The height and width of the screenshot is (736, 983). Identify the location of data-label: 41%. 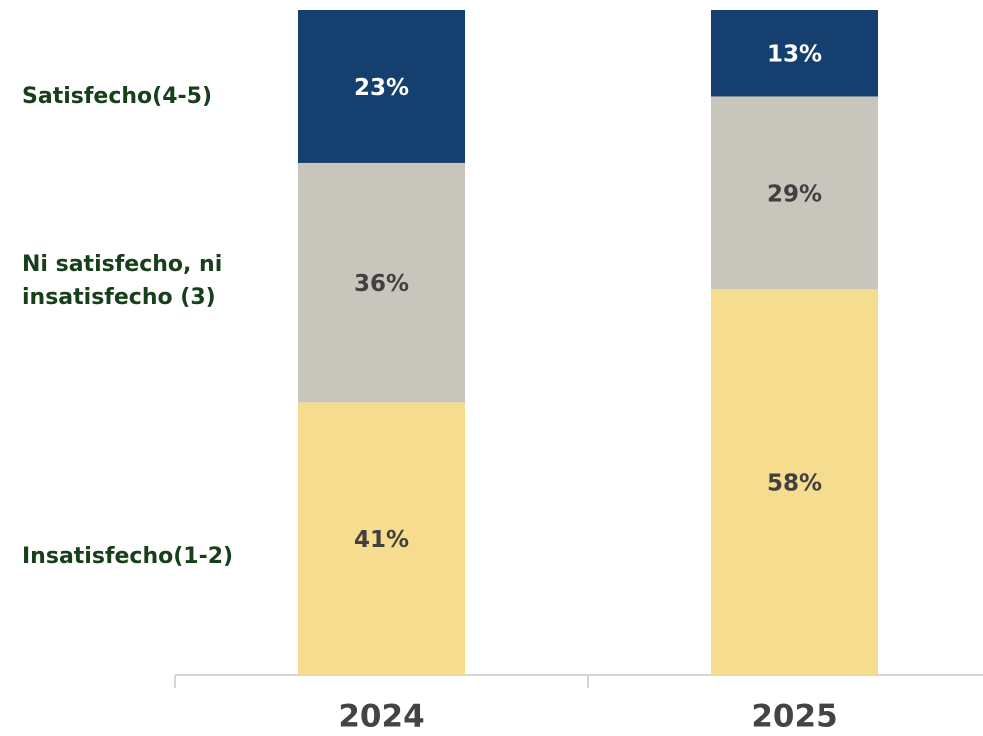
(381, 540).